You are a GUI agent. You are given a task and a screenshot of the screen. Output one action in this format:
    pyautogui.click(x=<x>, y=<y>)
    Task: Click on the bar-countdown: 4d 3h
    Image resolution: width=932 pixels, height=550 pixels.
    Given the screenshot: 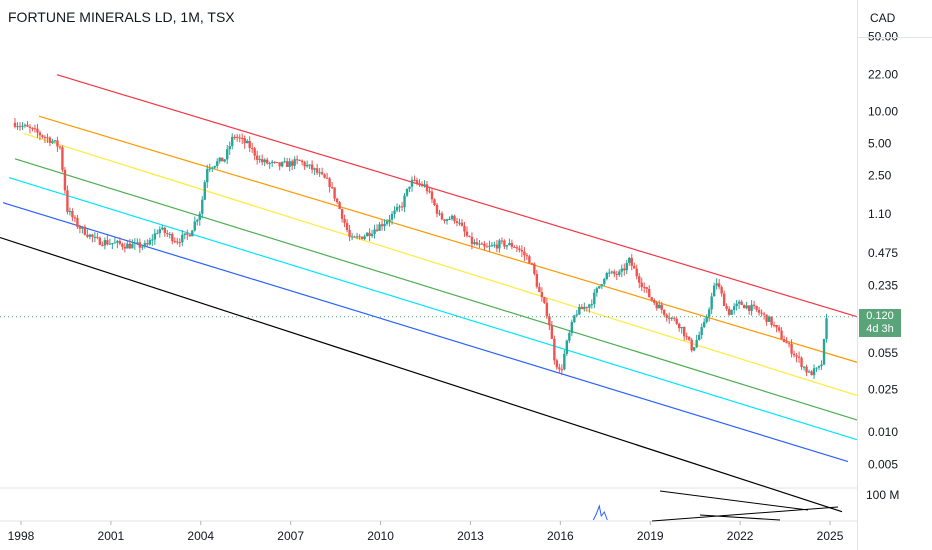 What is the action you would take?
    pyautogui.click(x=880, y=329)
    